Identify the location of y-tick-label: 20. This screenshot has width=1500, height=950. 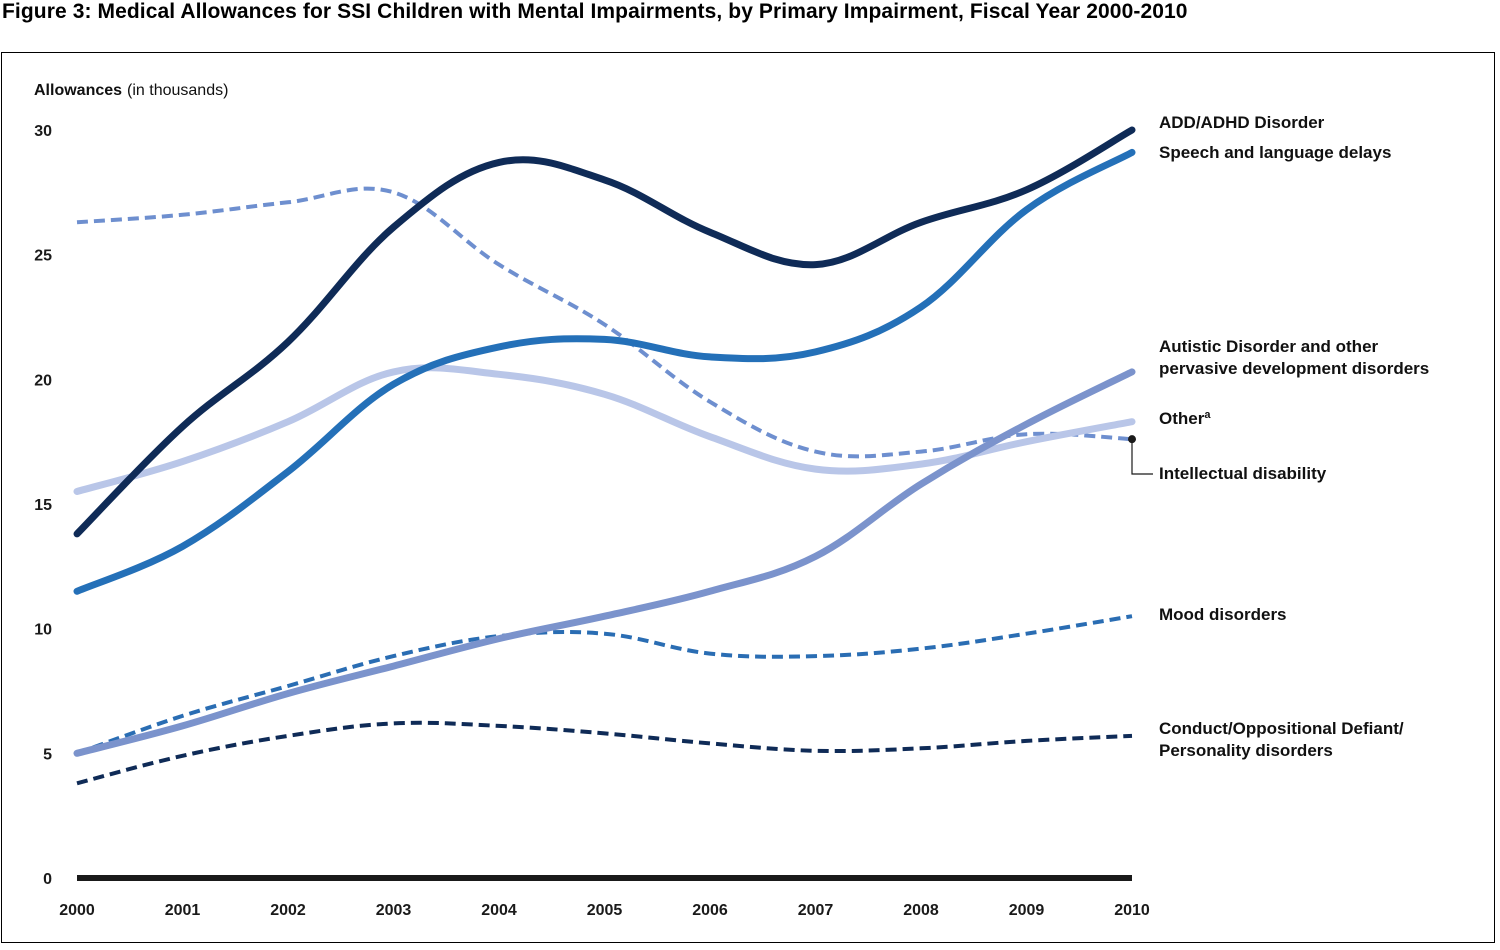
(43, 380).